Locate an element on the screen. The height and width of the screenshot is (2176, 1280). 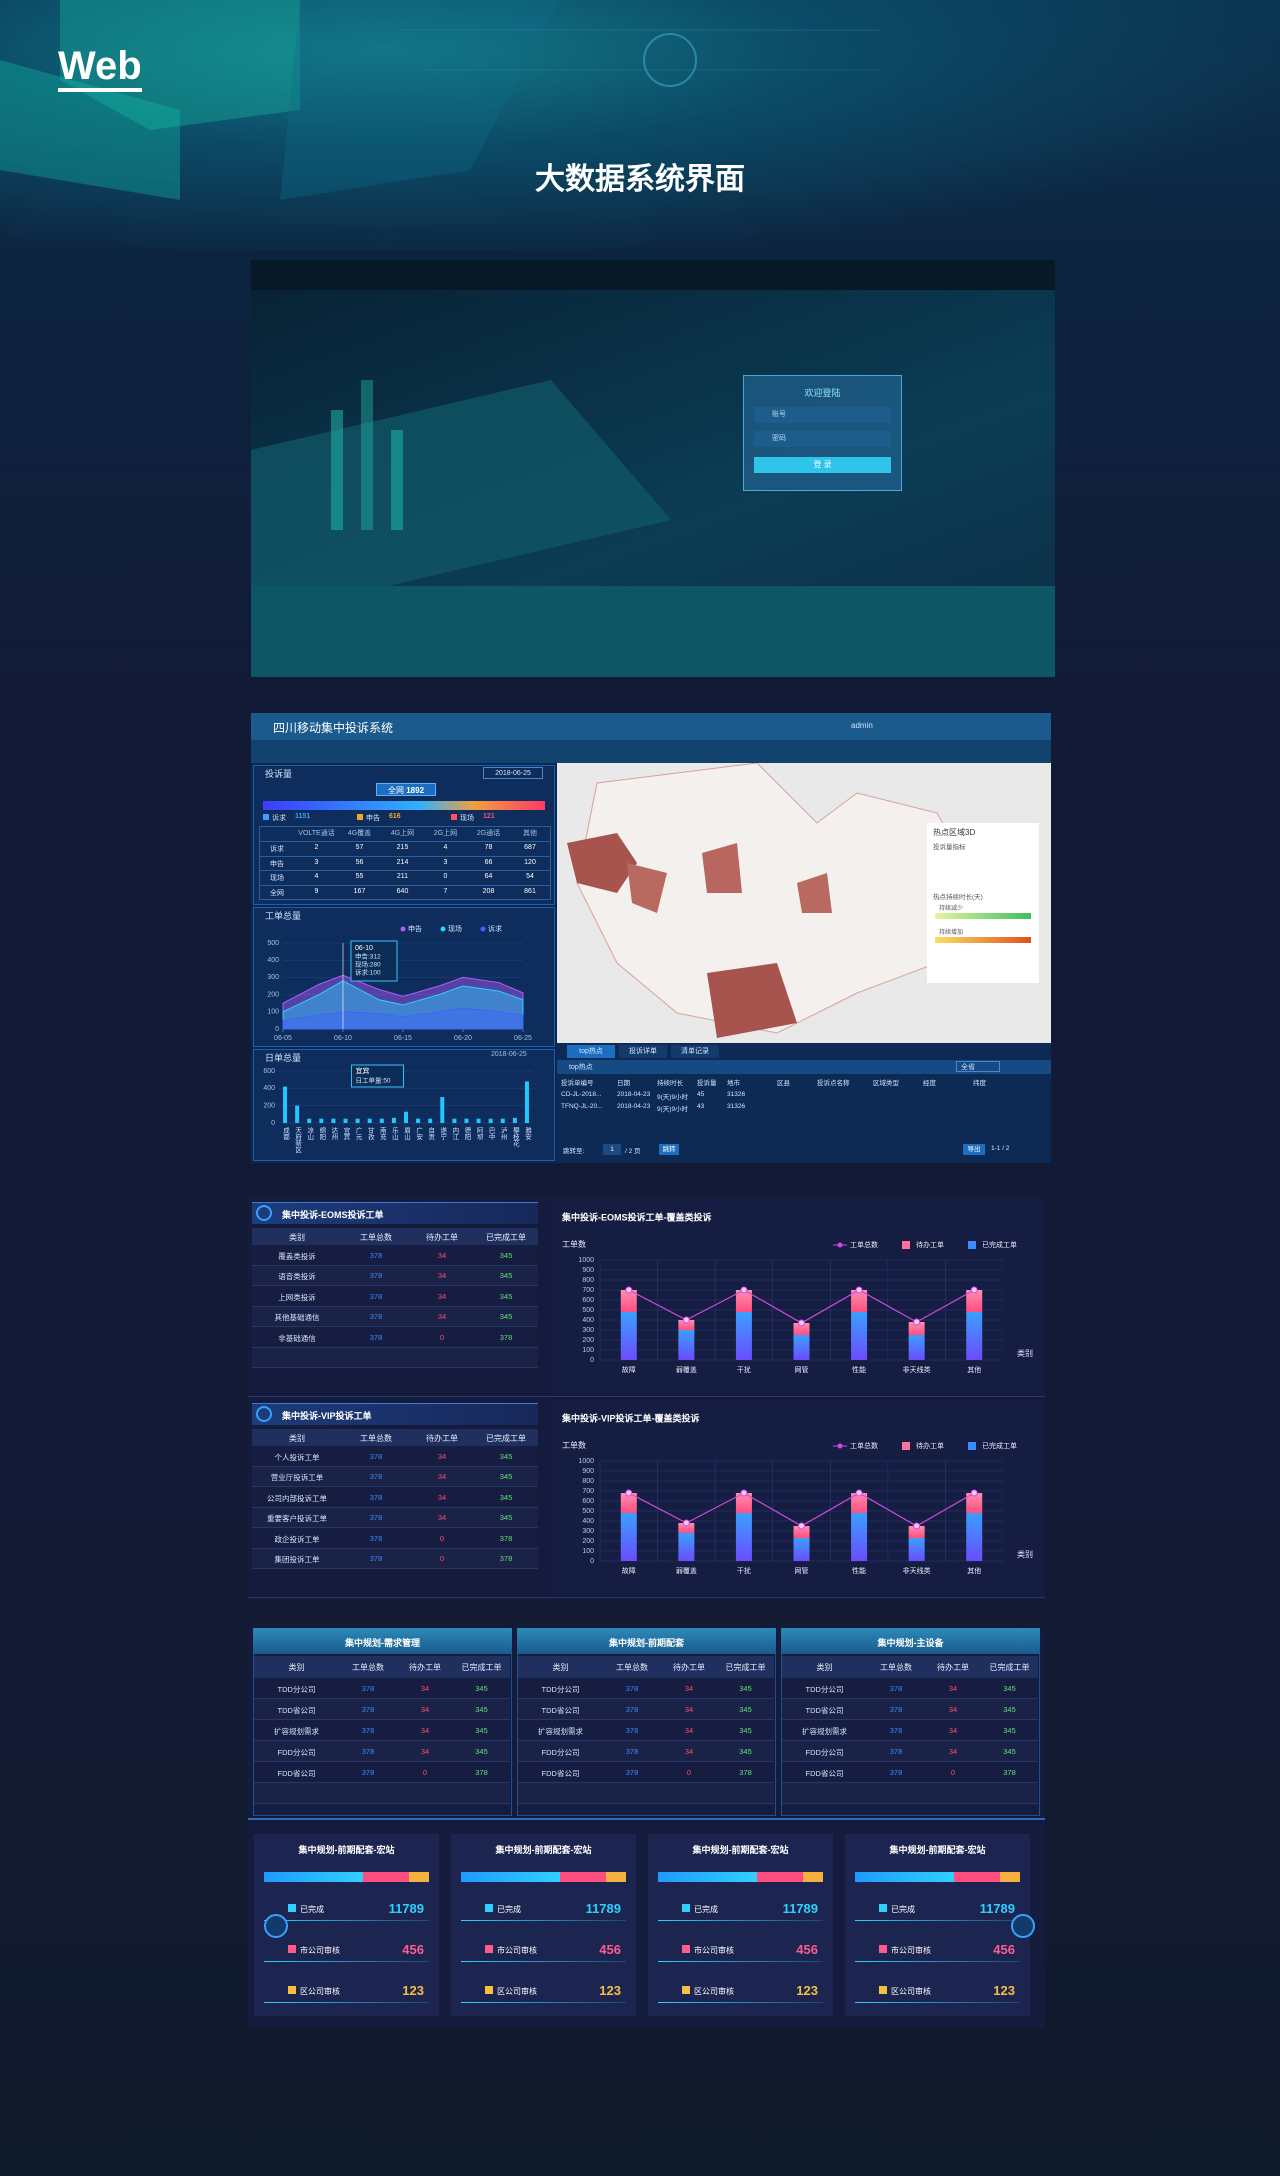
column-header: 区域类型 is located at coordinates (886, 1083).